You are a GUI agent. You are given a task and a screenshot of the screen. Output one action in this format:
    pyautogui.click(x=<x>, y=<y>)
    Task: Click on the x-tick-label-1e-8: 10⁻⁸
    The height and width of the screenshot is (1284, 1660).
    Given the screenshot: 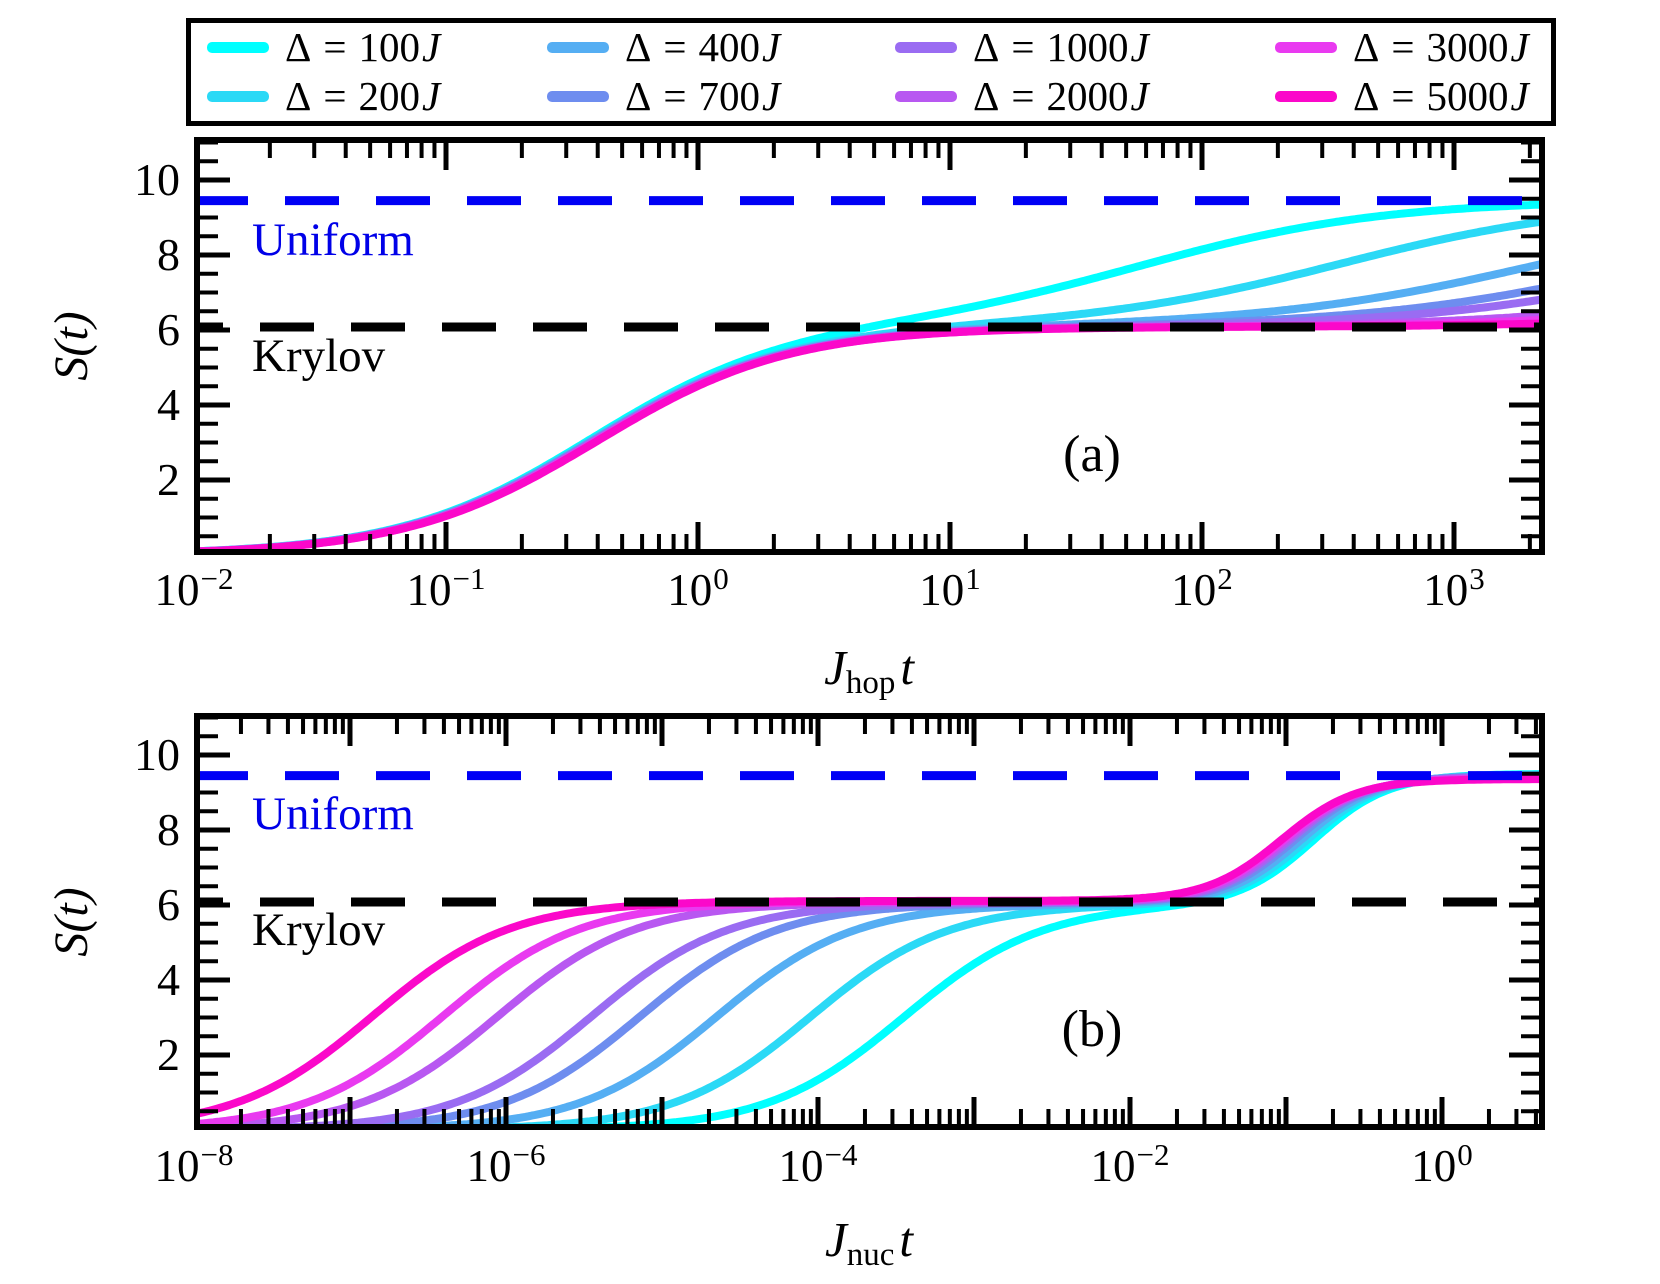 What is the action you would take?
    pyautogui.click(x=194, y=1164)
    